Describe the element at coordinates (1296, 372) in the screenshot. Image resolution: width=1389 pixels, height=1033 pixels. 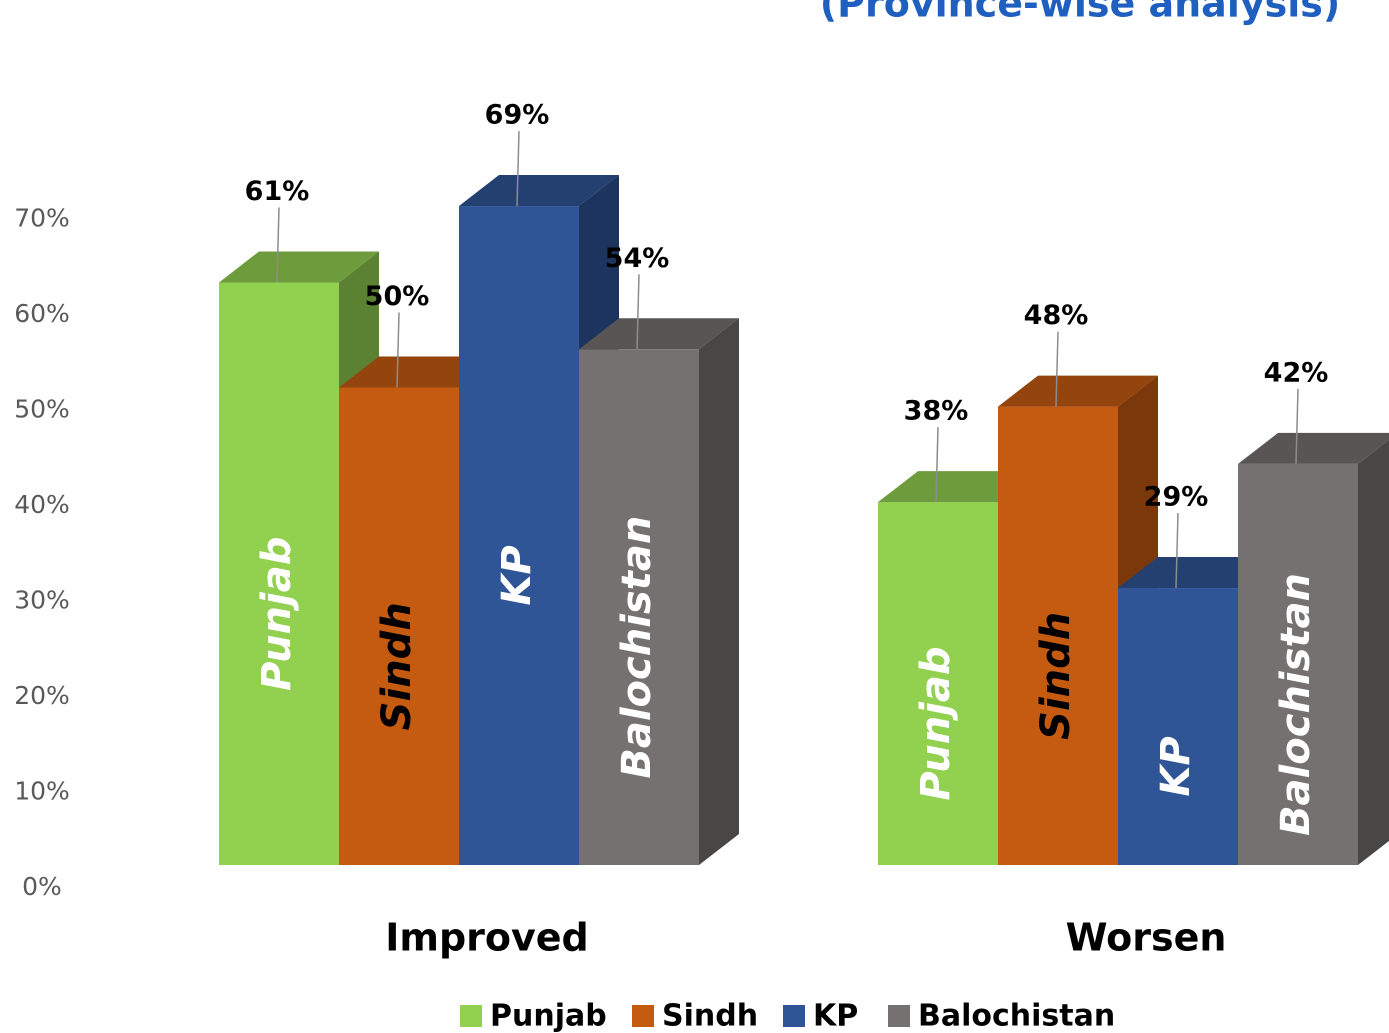
I see `data-label: 42%` at that location.